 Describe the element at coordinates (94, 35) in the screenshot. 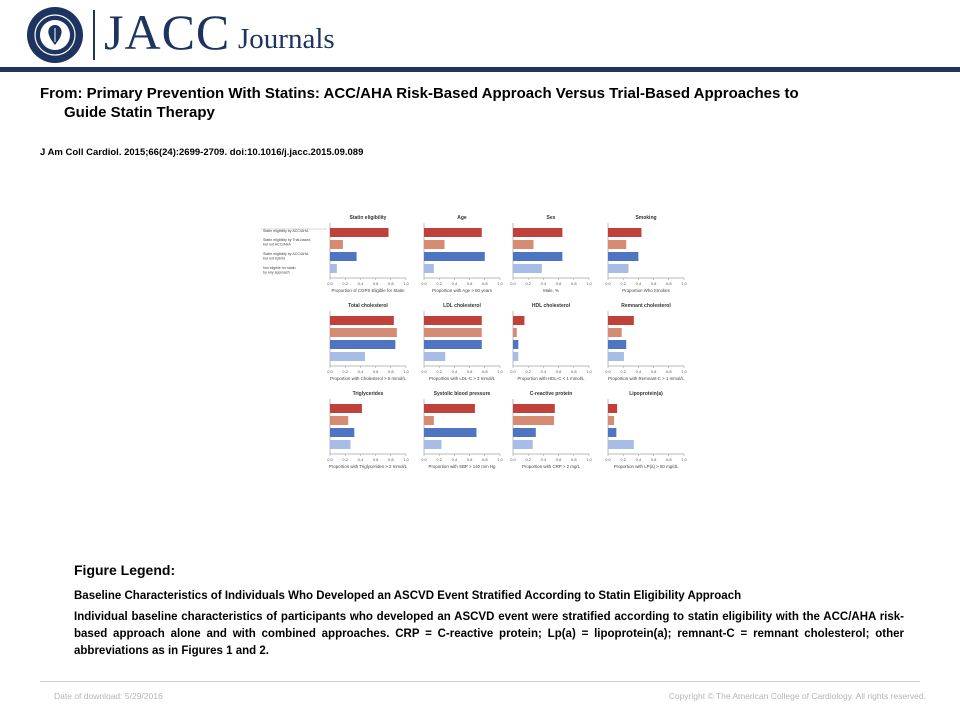

I see `logo-divider` at that location.